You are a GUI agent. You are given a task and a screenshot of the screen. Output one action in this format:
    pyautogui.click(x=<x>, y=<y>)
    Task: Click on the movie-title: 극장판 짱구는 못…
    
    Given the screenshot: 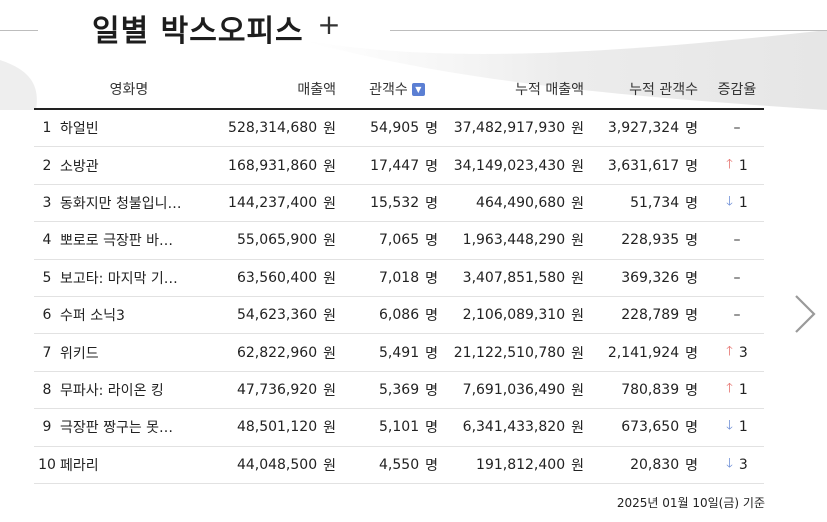 What is the action you would take?
    pyautogui.click(x=117, y=428)
    